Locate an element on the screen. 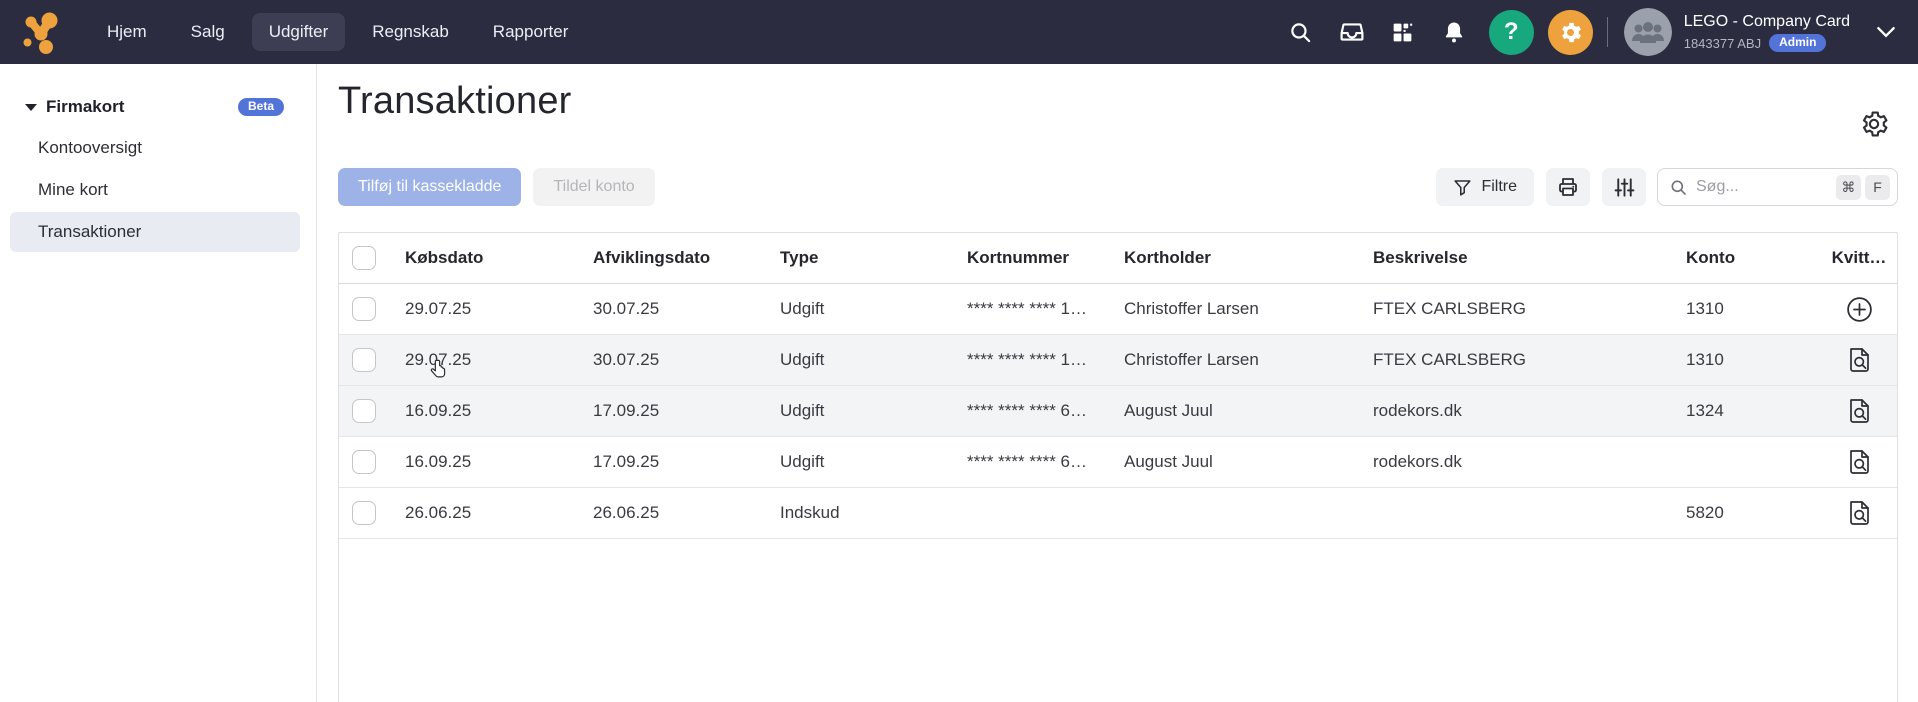  topbar-divider is located at coordinates (1607, 32).